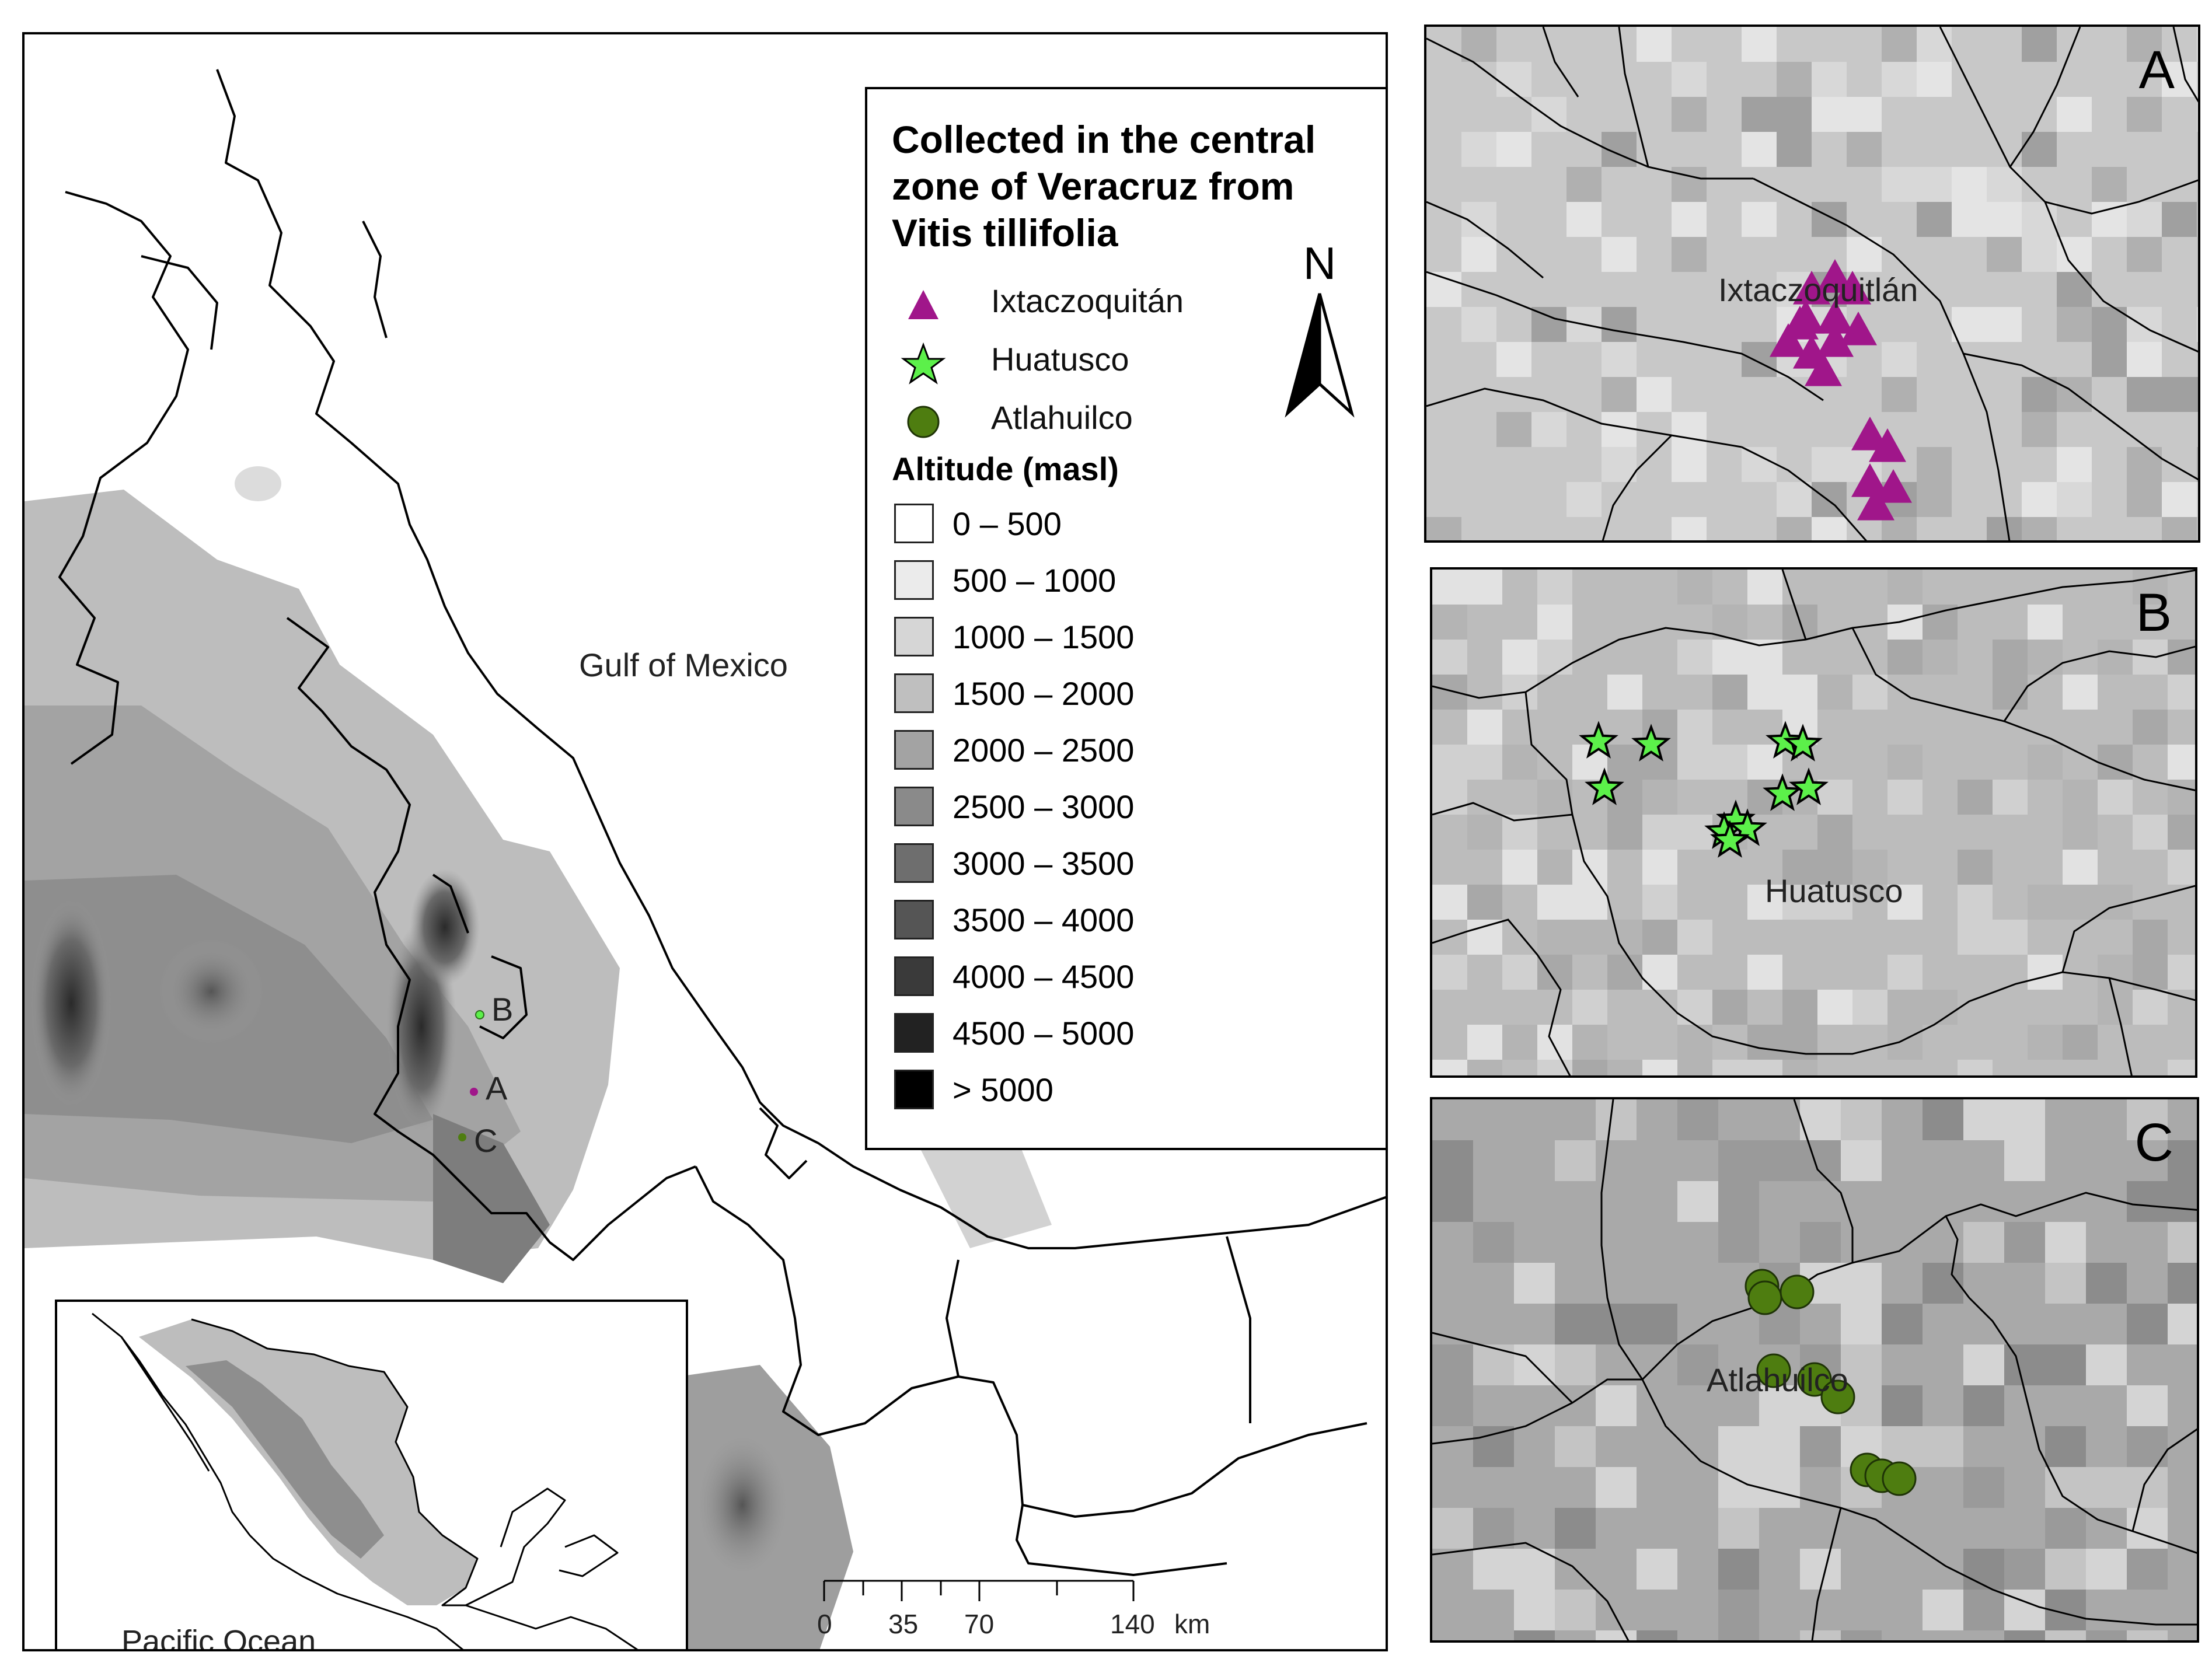  What do you see at coordinates (914, 1033) in the screenshot?
I see `altitude-swatch` at bounding box center [914, 1033].